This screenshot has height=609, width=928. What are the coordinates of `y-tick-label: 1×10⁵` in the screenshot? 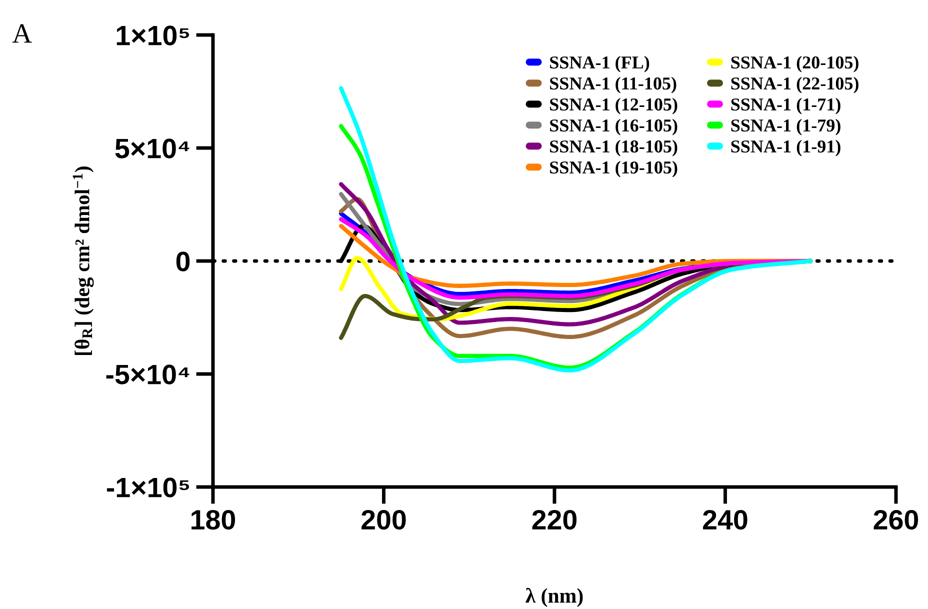 It's located at (153, 36).